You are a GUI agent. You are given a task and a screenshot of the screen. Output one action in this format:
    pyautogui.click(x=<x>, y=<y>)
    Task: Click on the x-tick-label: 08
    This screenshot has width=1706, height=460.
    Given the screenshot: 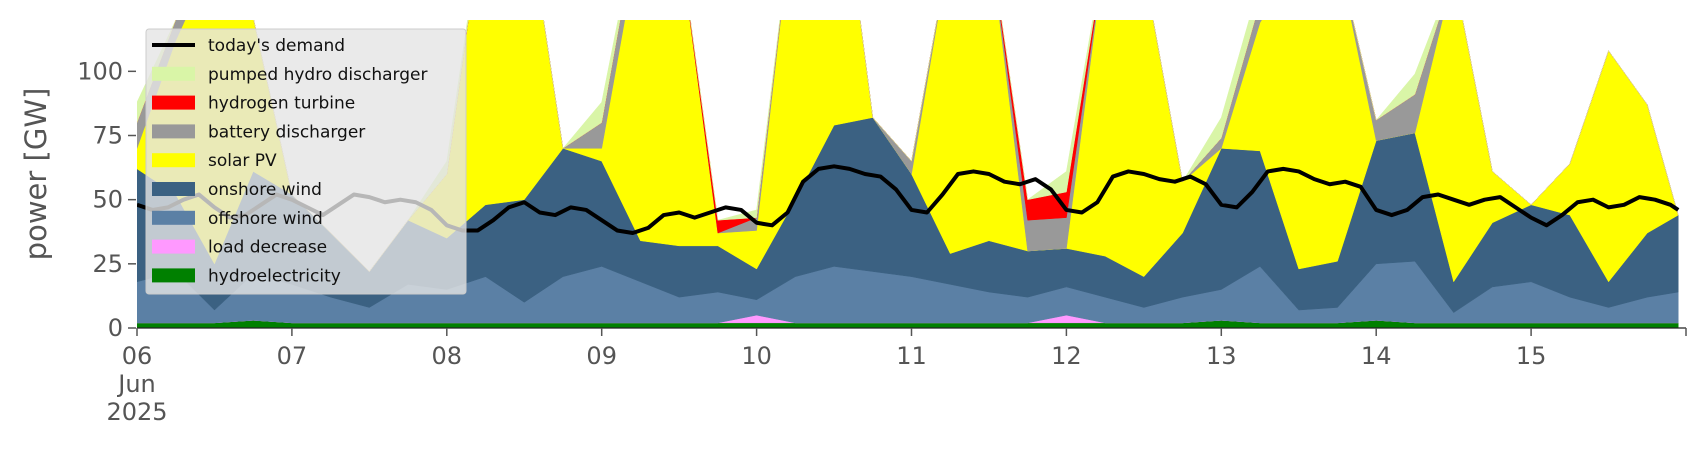 What is the action you would take?
    pyautogui.click(x=447, y=356)
    